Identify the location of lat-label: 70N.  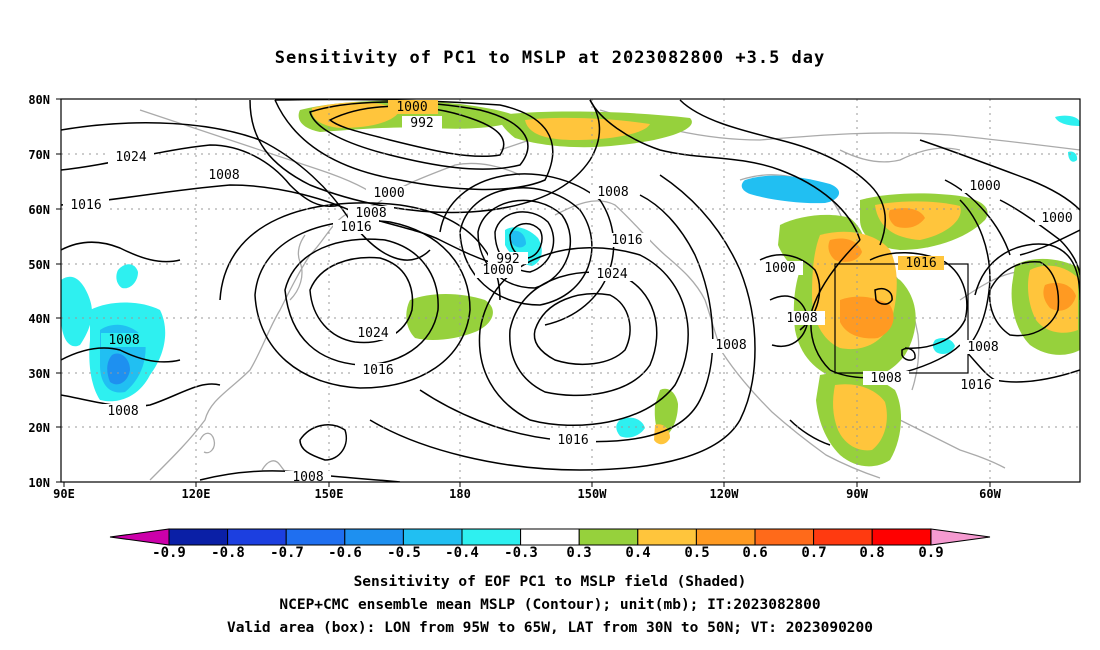
(39, 155).